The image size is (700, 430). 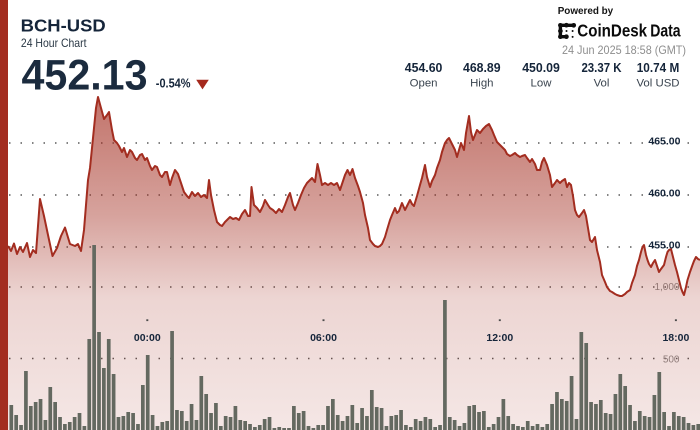 What do you see at coordinates (424, 83) in the screenshot?
I see `svg-text: Open` at bounding box center [424, 83].